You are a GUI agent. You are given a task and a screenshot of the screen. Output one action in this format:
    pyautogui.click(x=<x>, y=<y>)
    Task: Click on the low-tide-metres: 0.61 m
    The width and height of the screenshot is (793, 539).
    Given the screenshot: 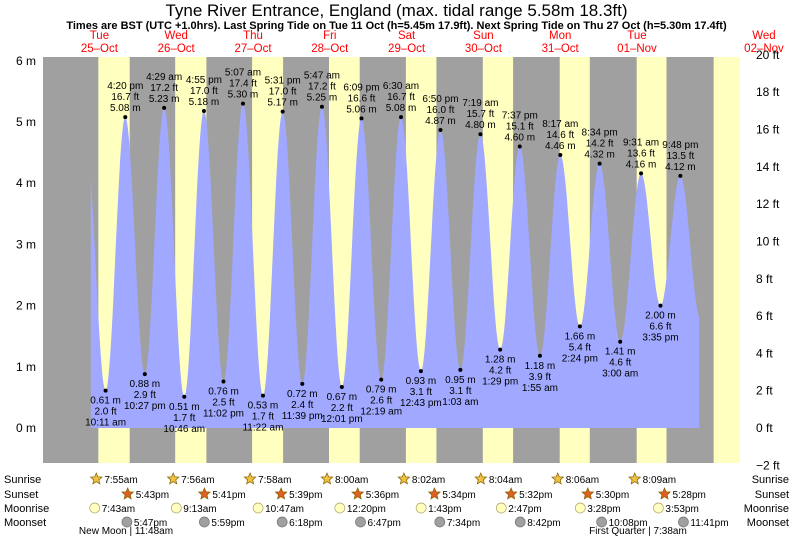 What is the action you would take?
    pyautogui.click(x=105, y=401)
    